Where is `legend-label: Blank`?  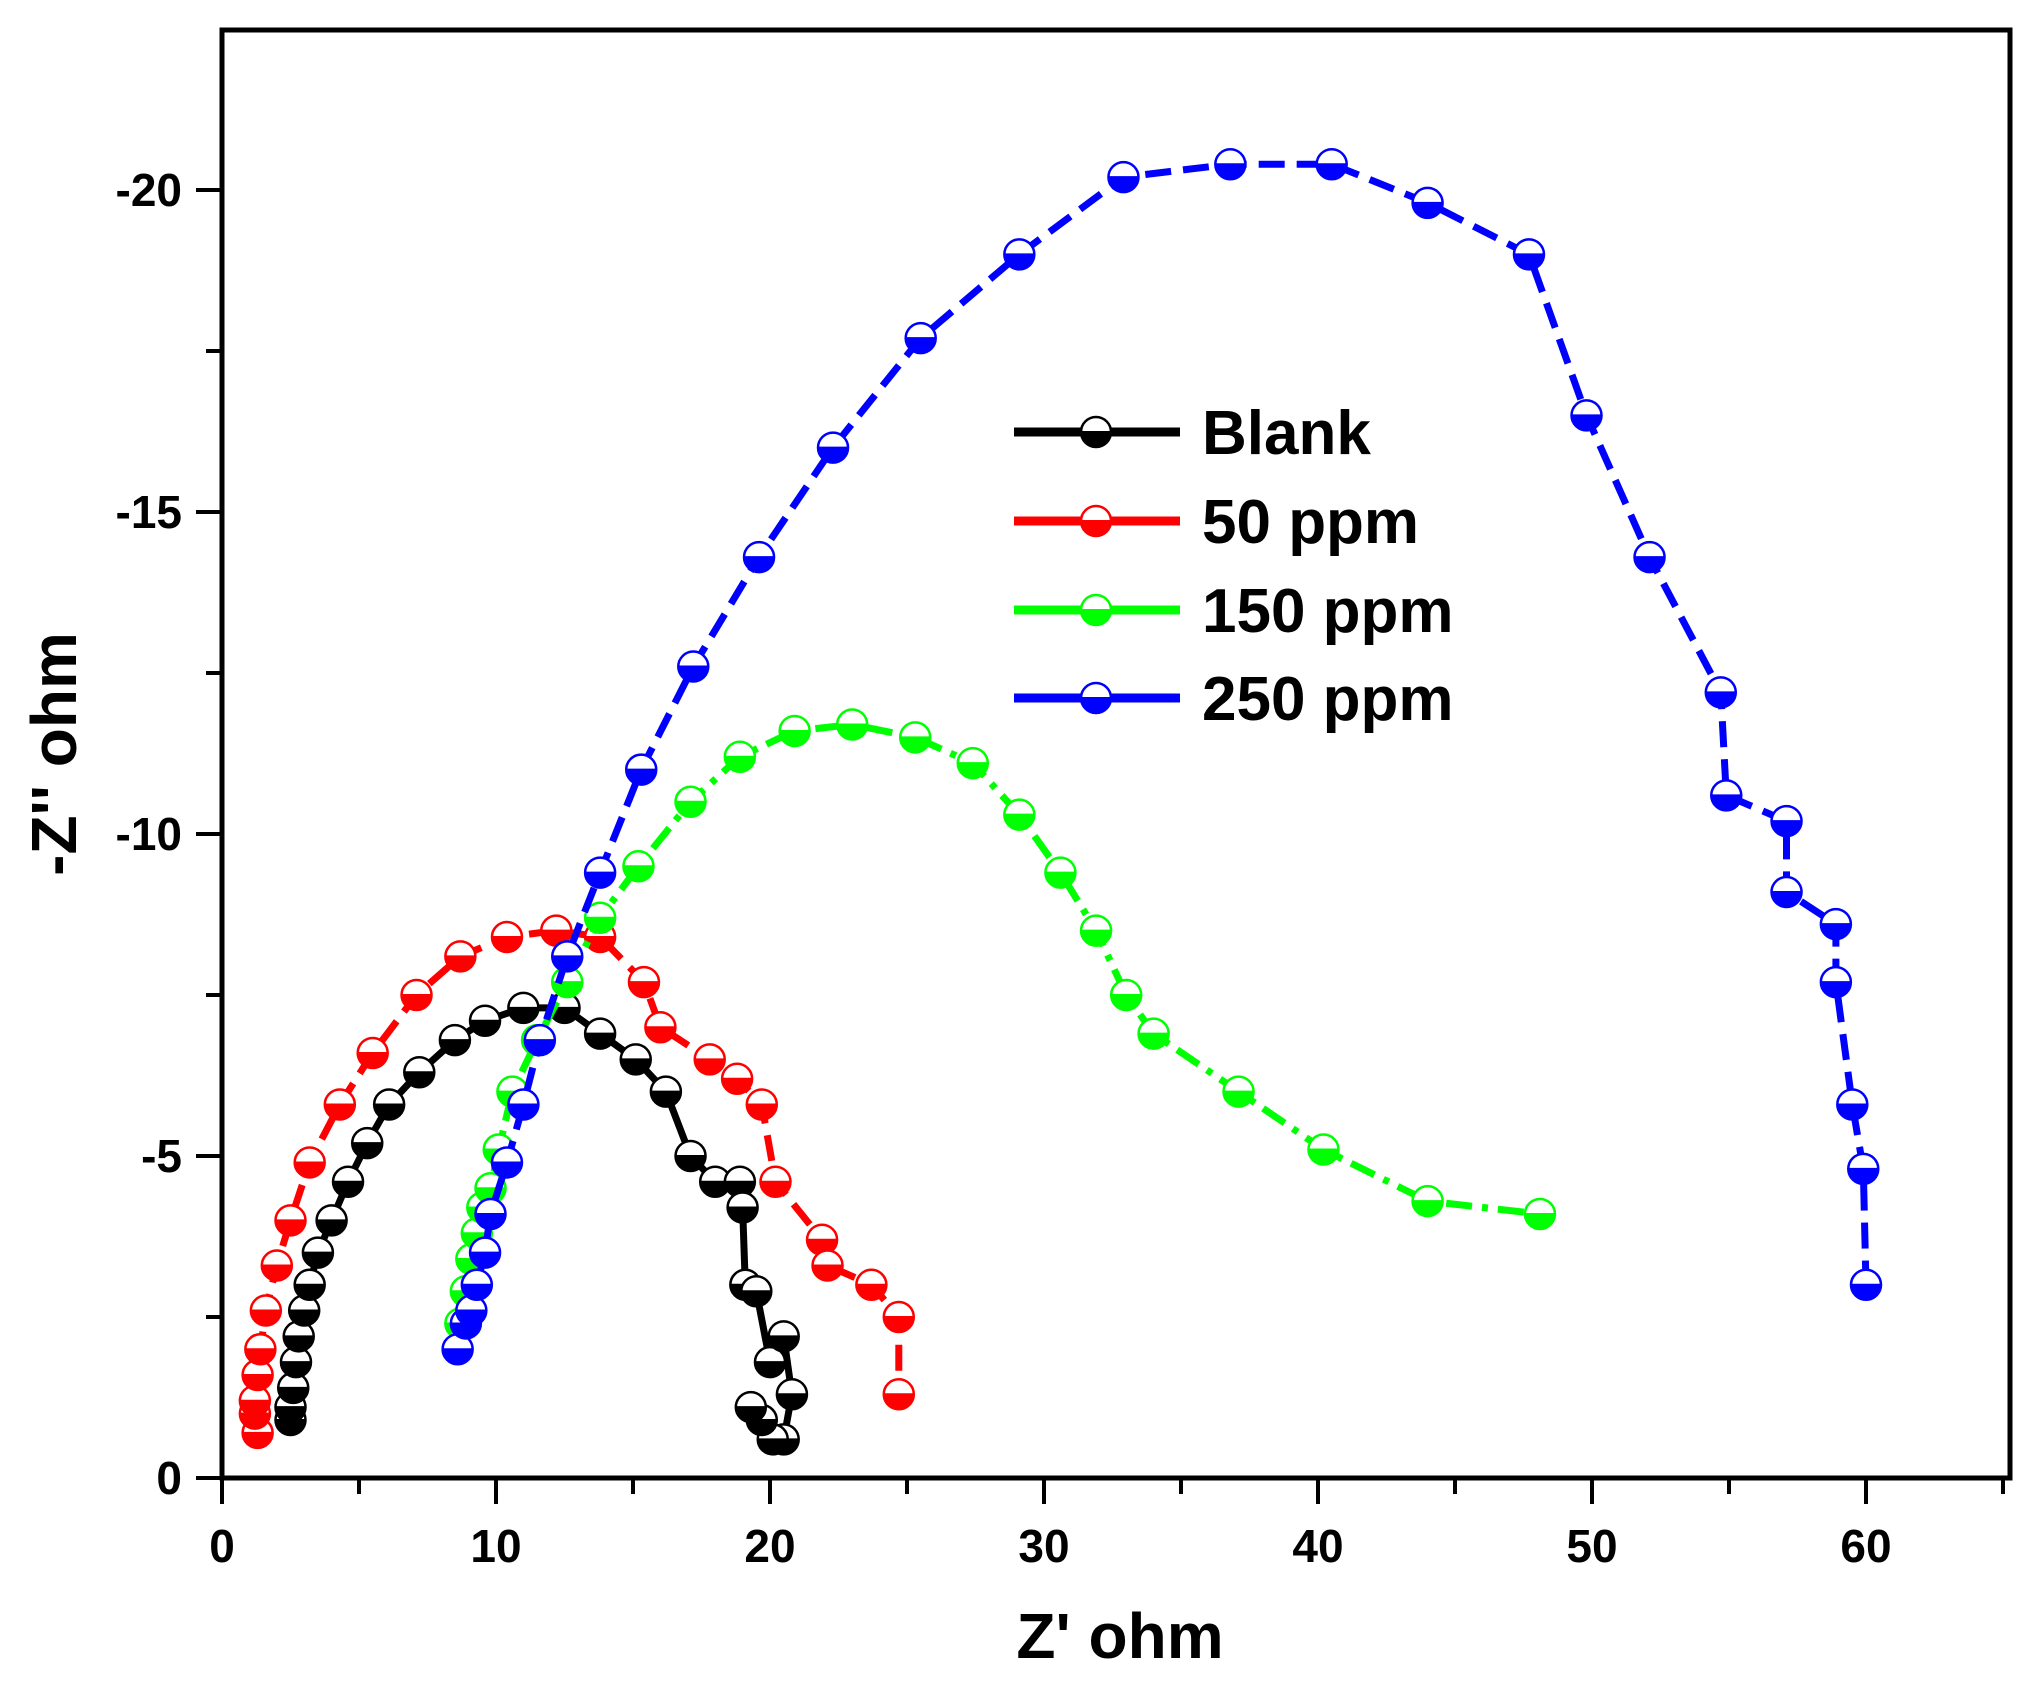 legend-label: Blank is located at coordinates (1286, 433).